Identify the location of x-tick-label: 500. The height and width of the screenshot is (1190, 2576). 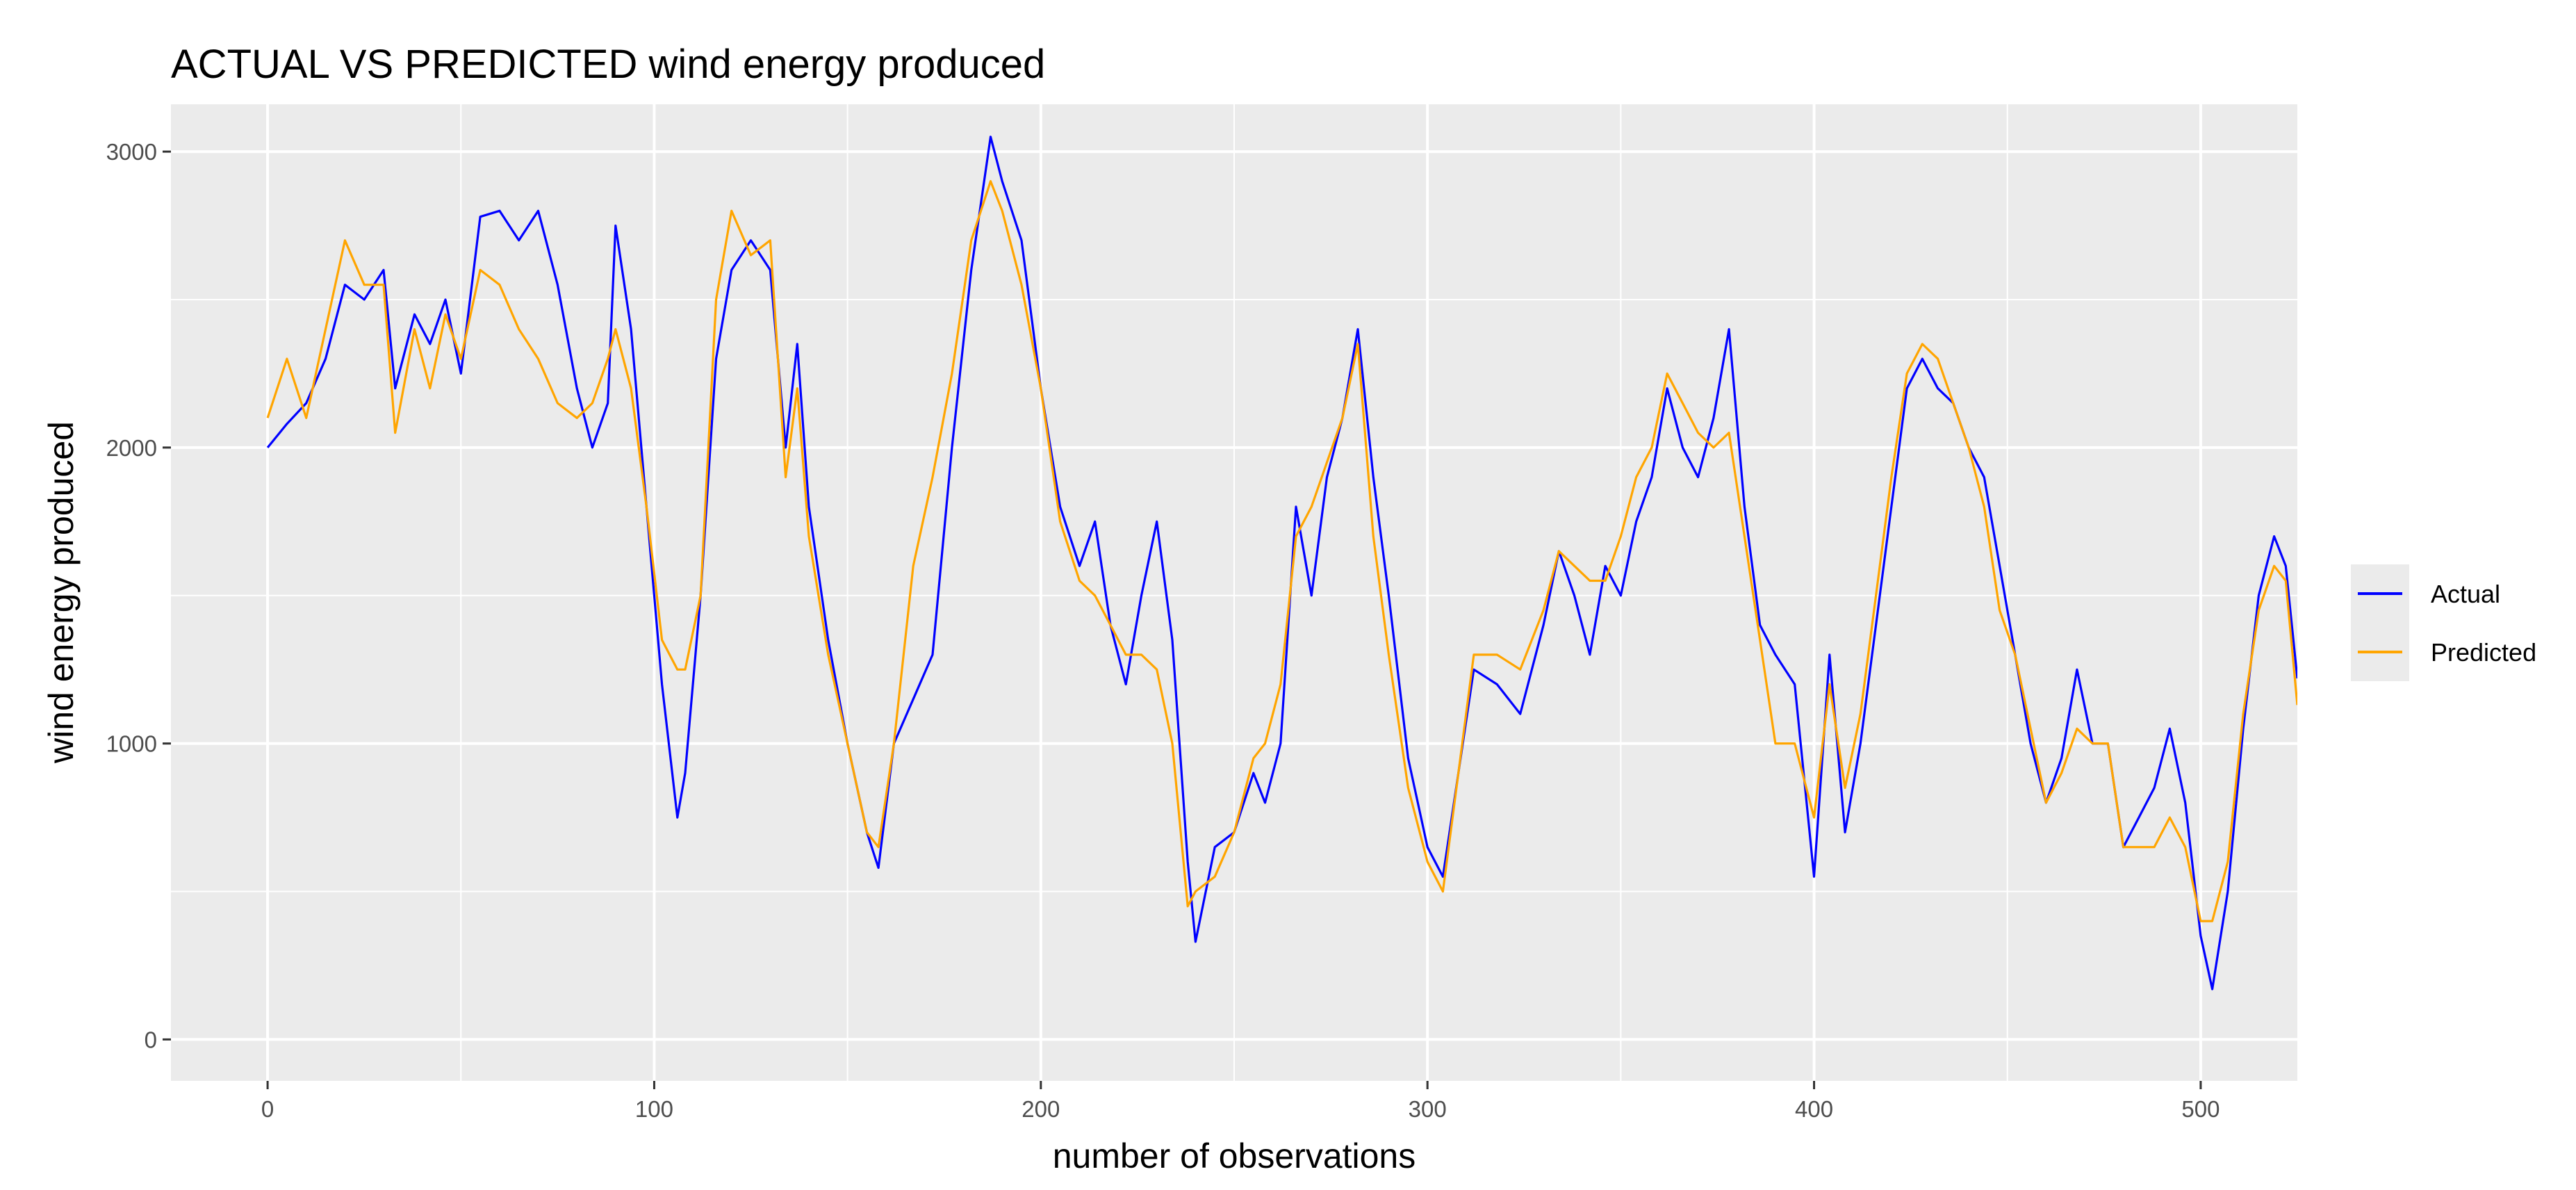
(2200, 1109).